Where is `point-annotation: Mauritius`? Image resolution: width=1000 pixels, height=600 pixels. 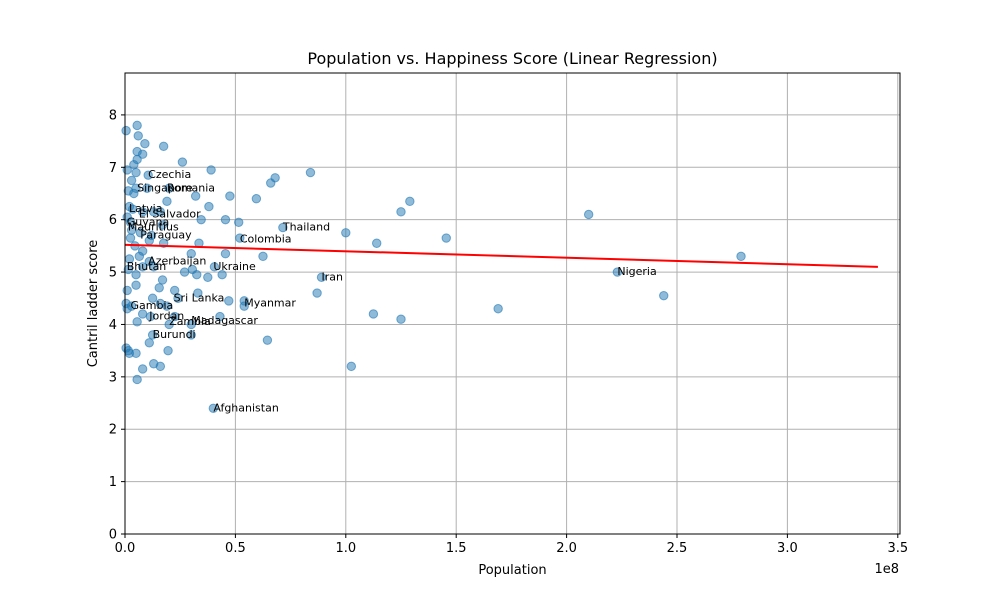 point-annotation: Mauritius is located at coordinates (153, 227).